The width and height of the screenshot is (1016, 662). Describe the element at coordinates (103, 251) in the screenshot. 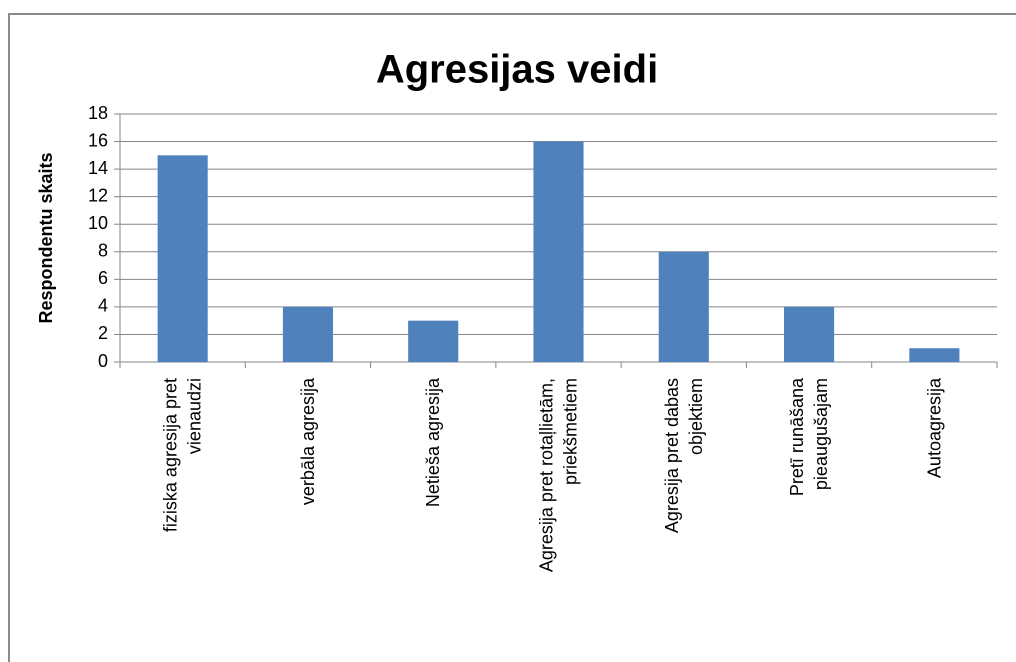

I see `y-tick-label: 8` at that location.